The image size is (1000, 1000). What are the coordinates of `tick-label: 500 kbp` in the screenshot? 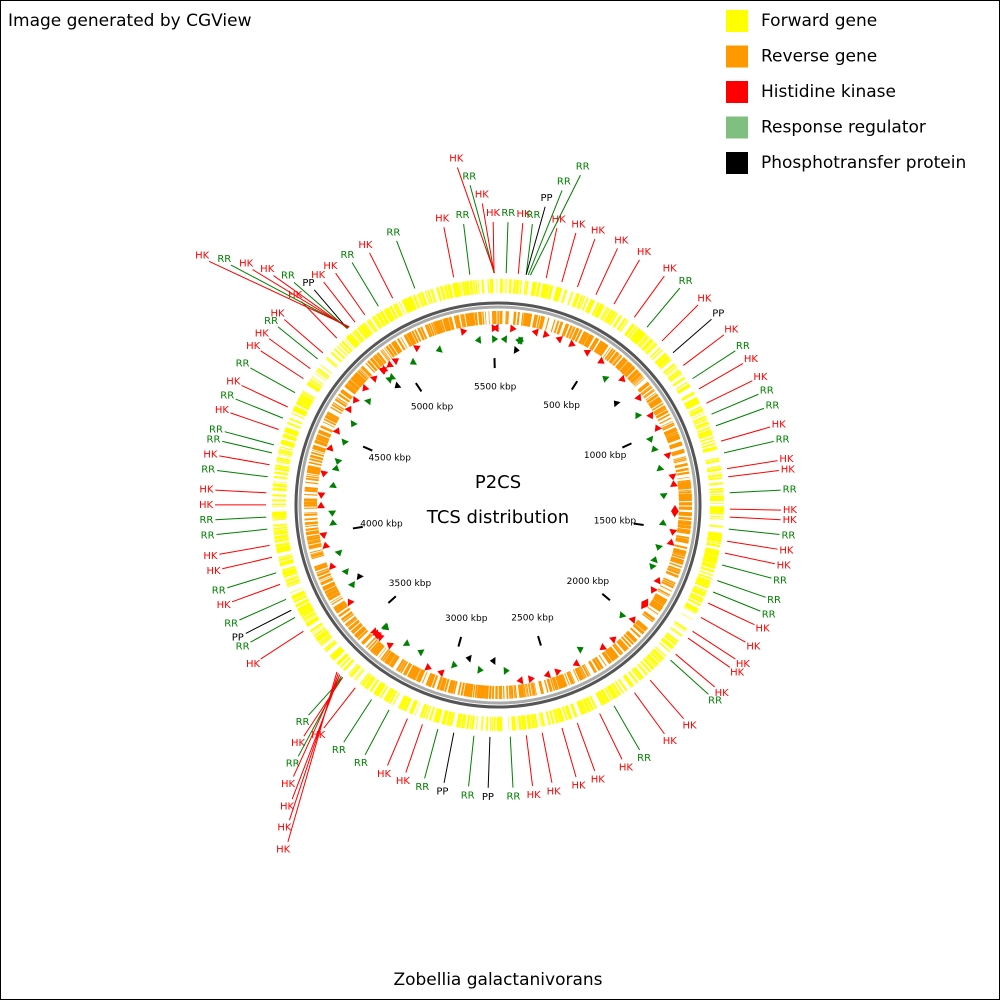 It's located at (561, 406).